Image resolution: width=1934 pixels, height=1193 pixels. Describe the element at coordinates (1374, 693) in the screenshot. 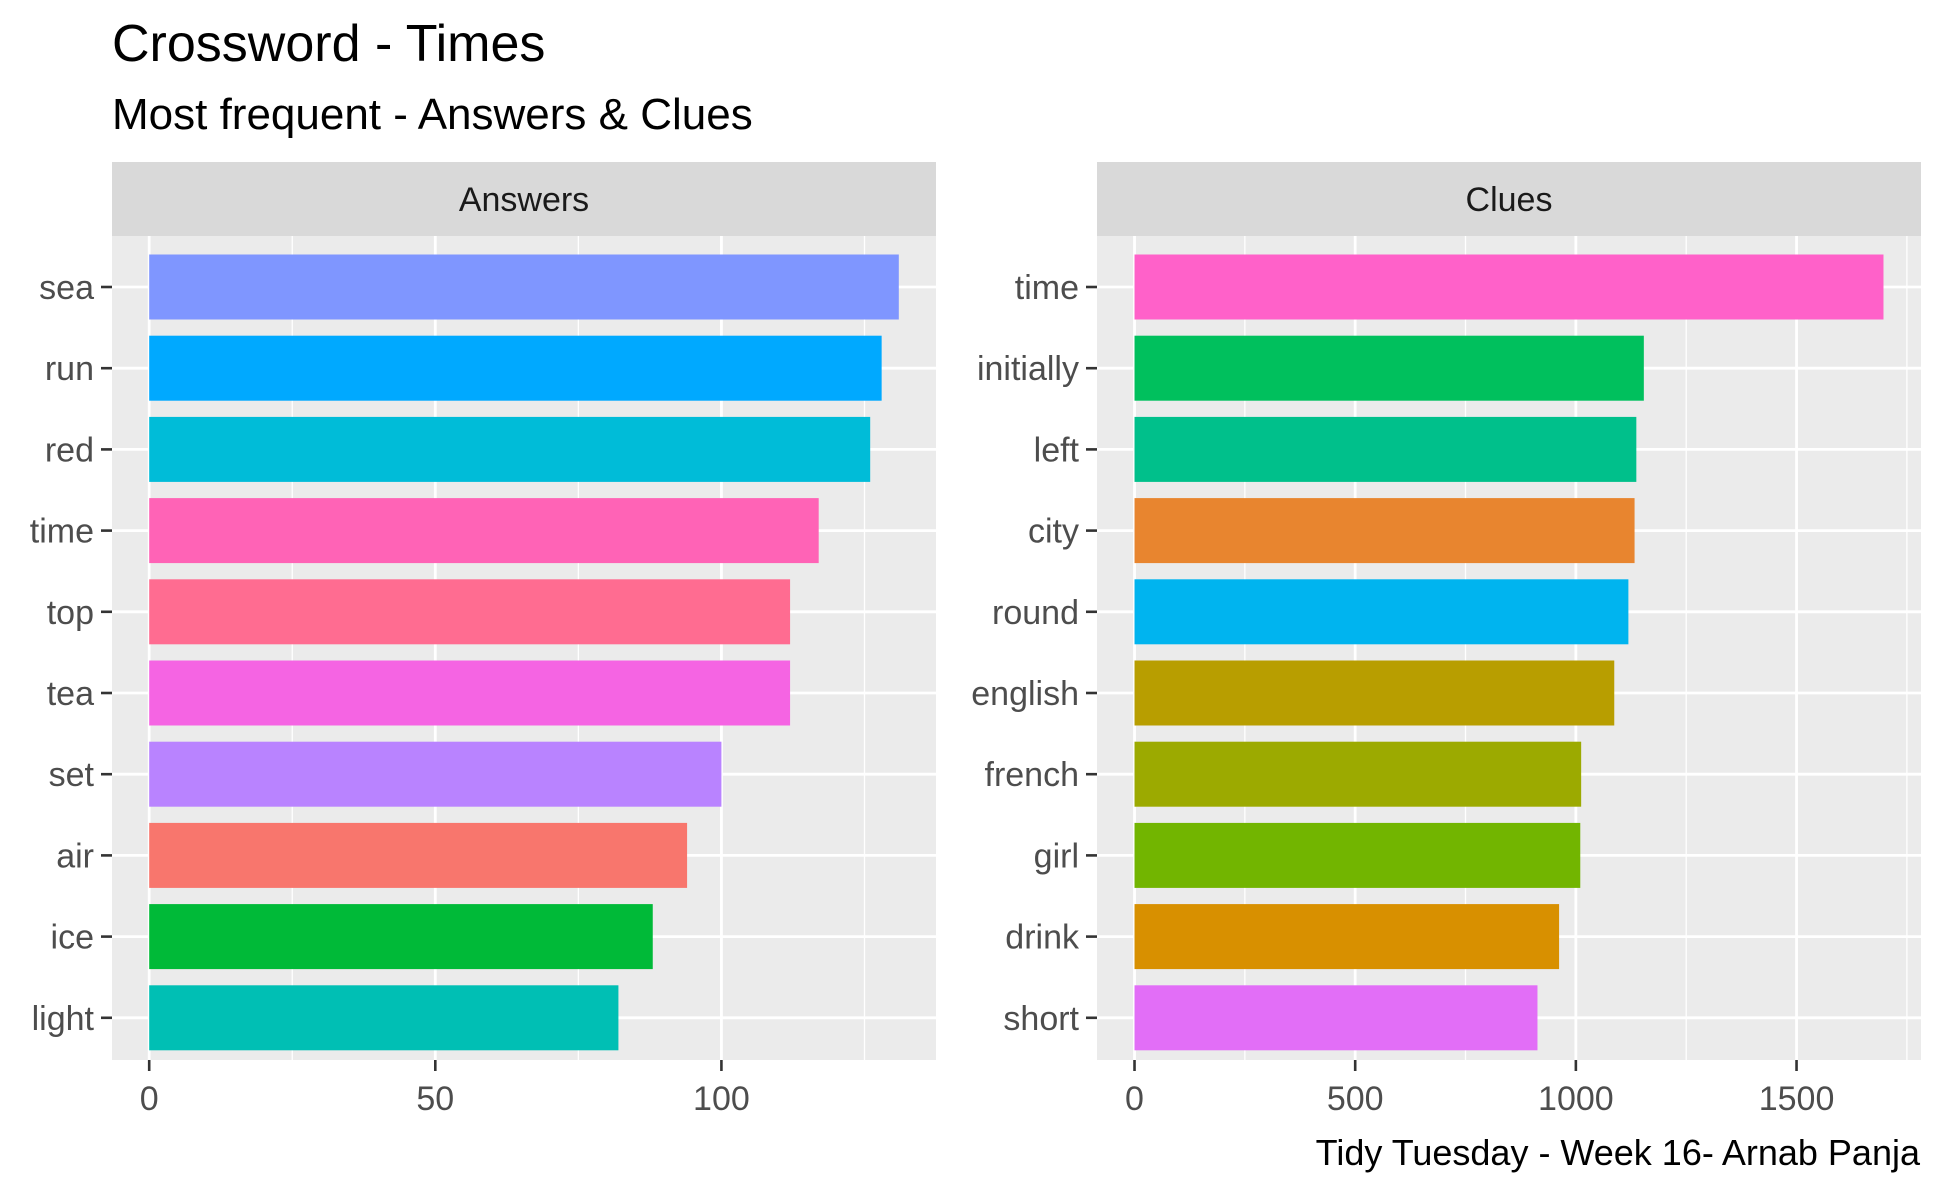

I see `bar-english` at that location.